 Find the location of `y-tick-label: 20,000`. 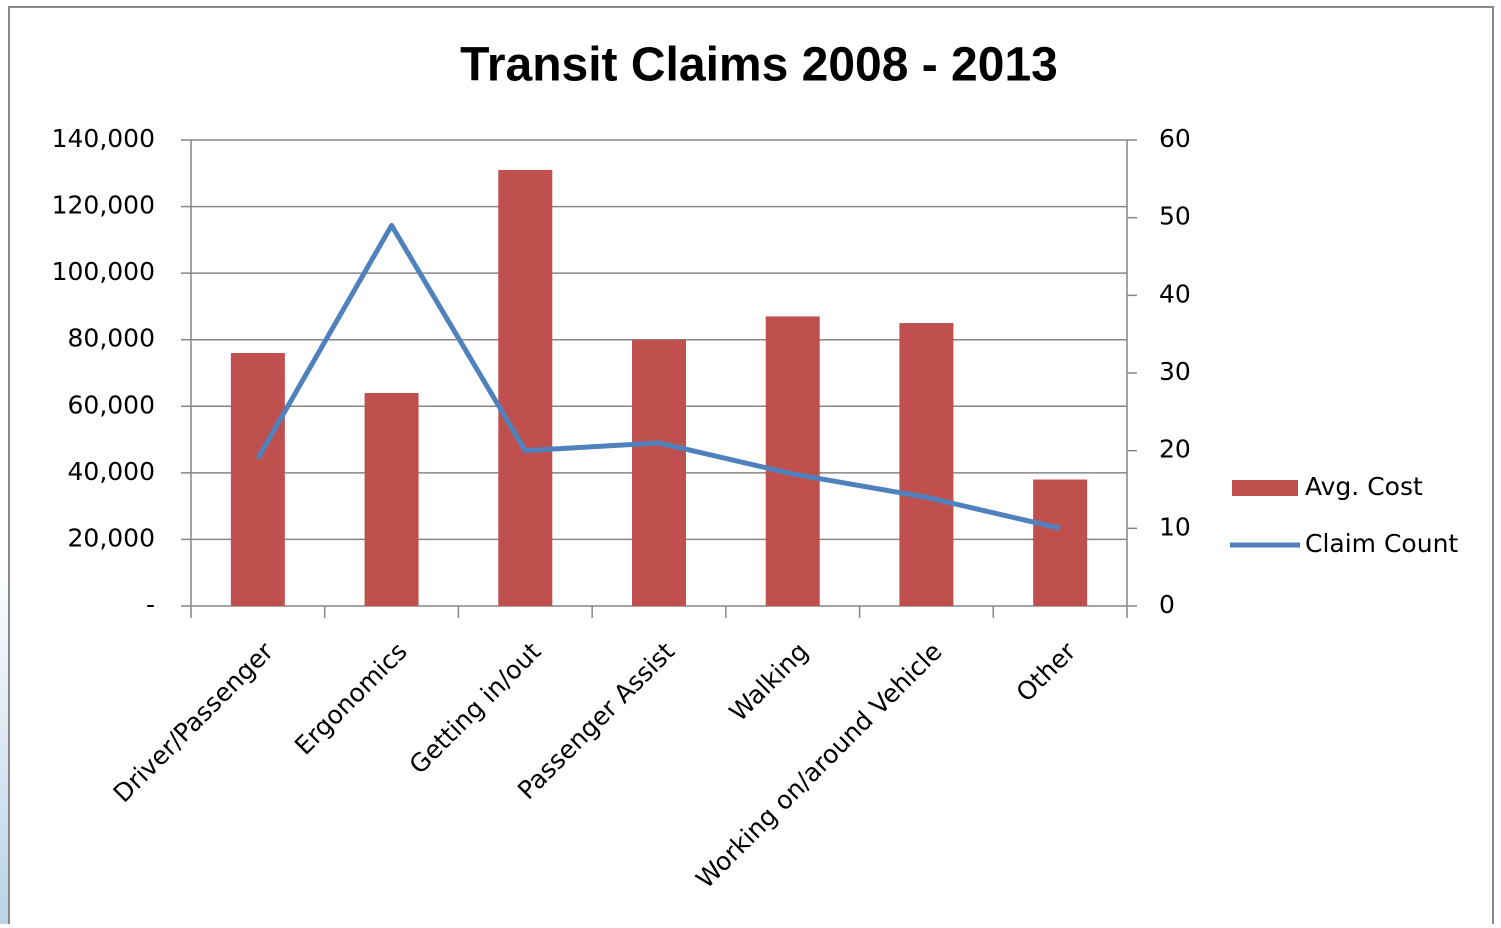

y-tick-label: 20,000 is located at coordinates (111, 537).